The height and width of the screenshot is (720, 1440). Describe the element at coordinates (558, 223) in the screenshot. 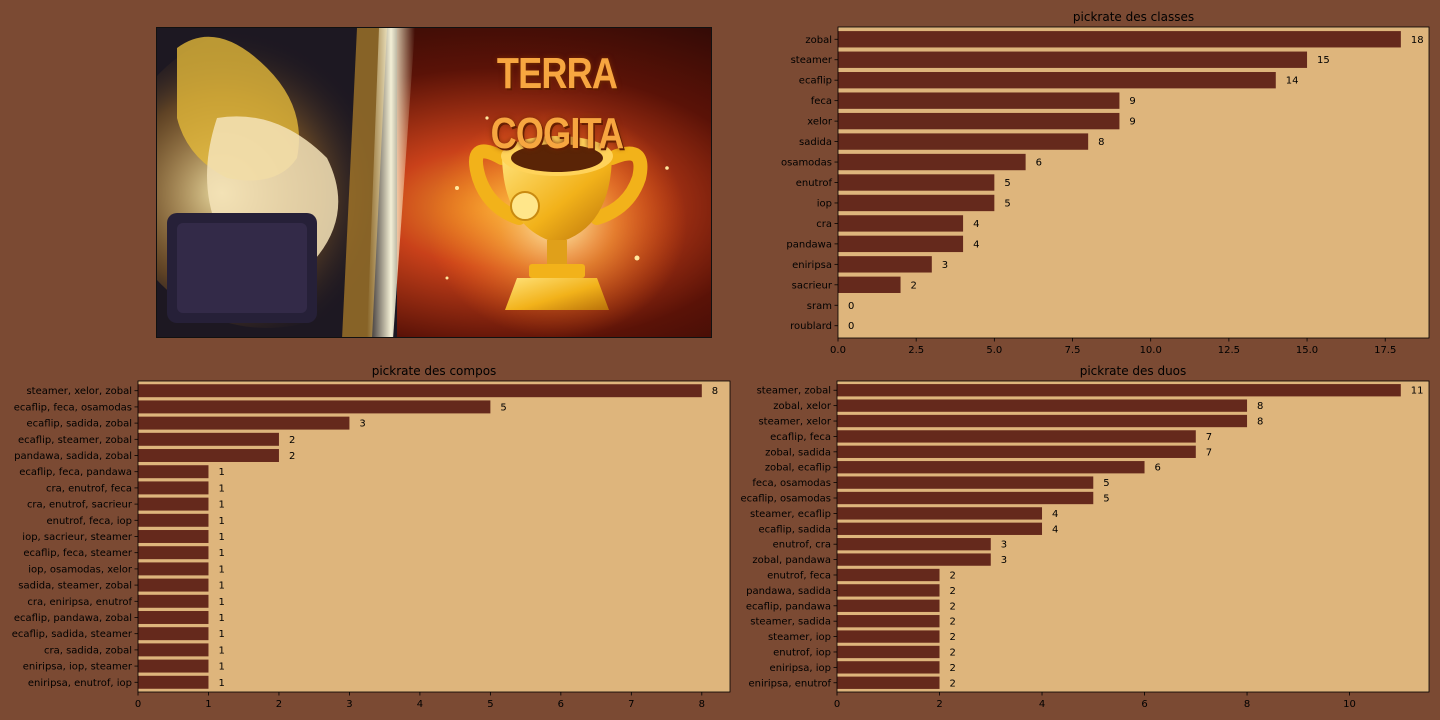

I see `trophy-icon` at that location.